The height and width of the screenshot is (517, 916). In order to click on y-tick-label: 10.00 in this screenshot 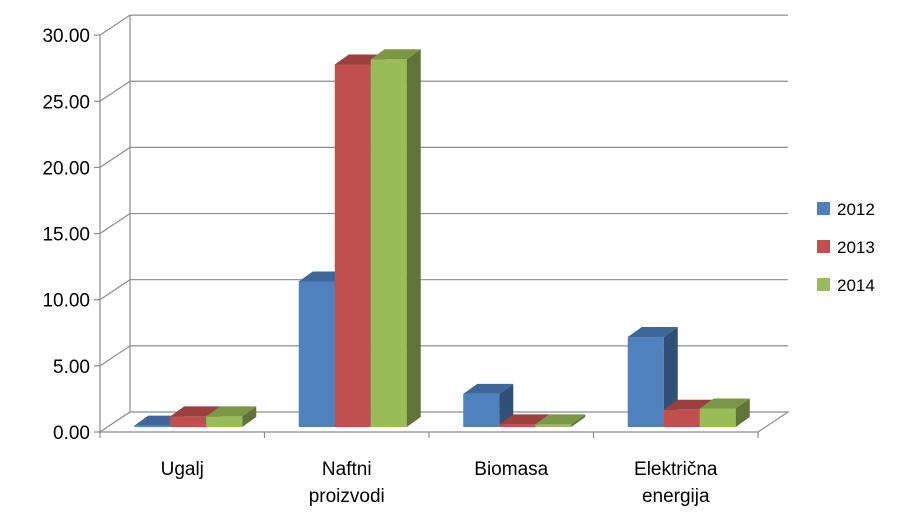, I will do `click(66, 301)`.